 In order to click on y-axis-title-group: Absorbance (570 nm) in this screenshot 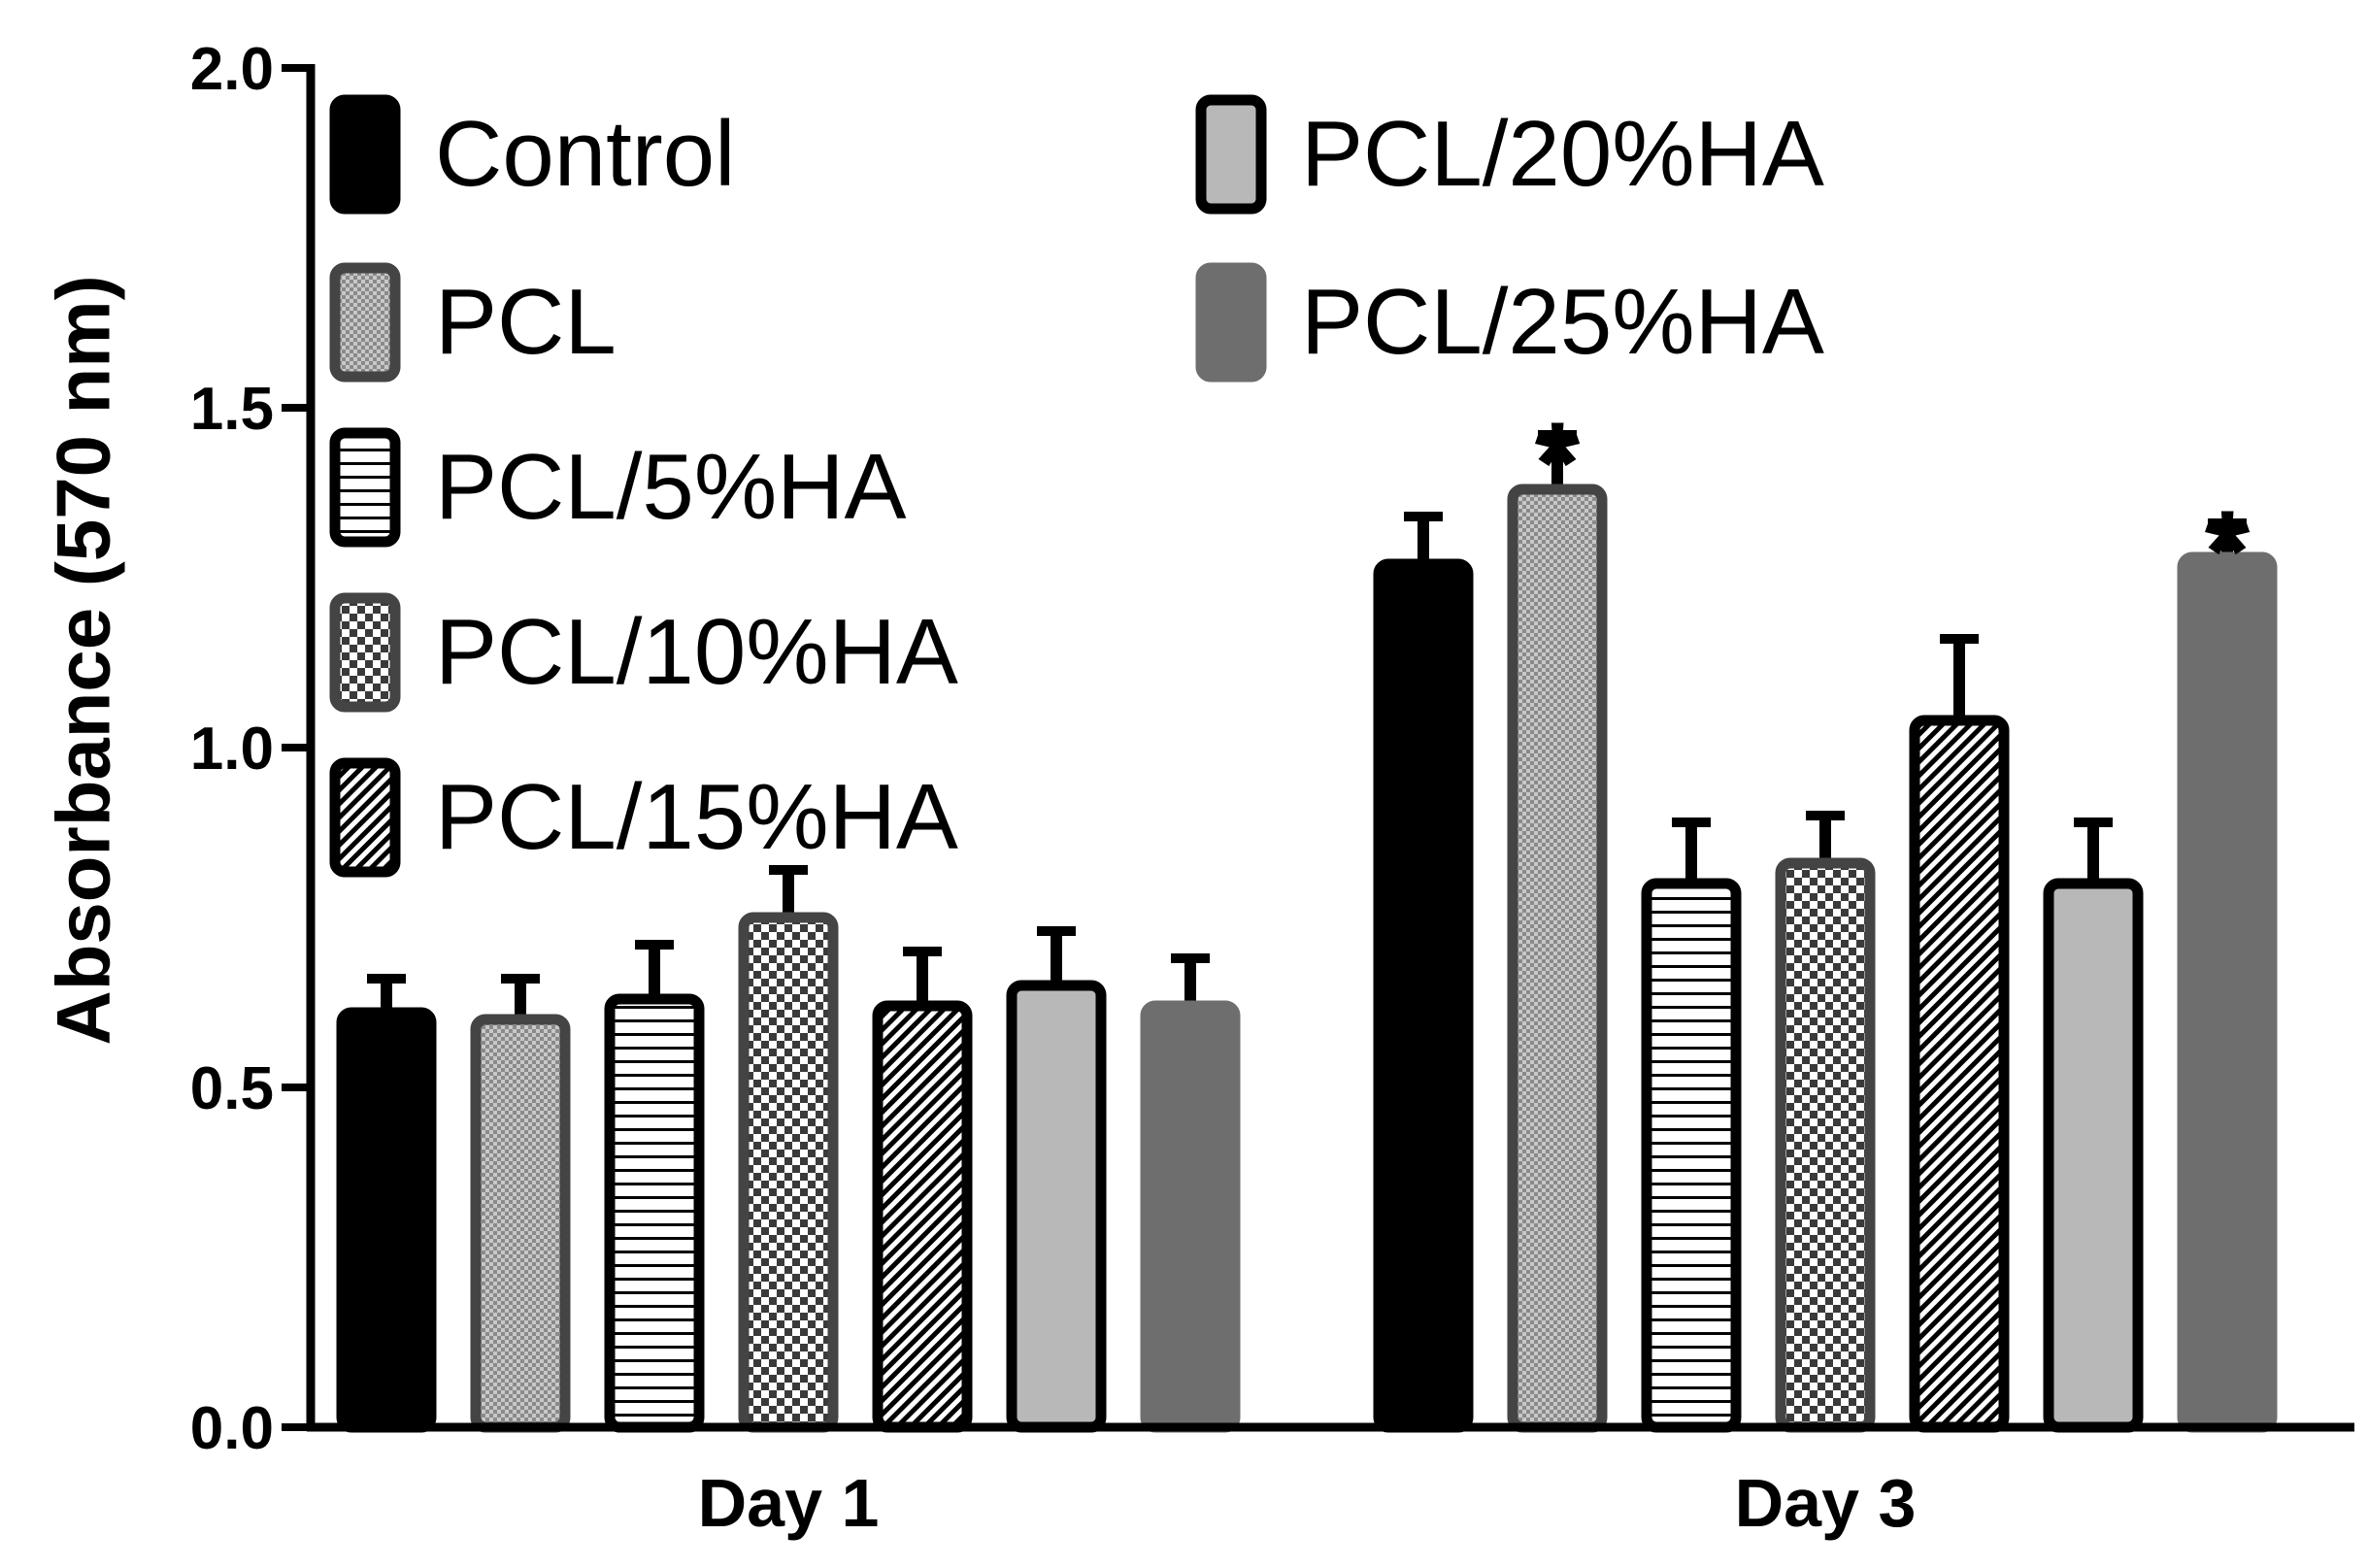, I will do `click(83, 660)`.